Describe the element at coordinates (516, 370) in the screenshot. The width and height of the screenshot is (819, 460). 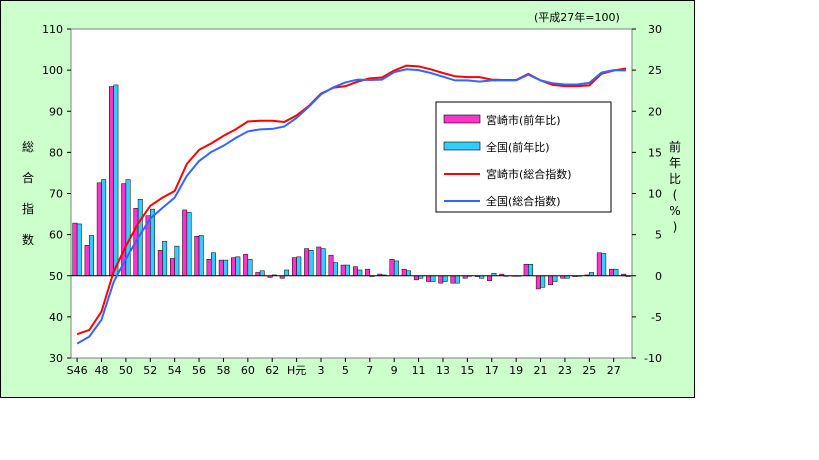
I see `x-tick-label: 19` at that location.